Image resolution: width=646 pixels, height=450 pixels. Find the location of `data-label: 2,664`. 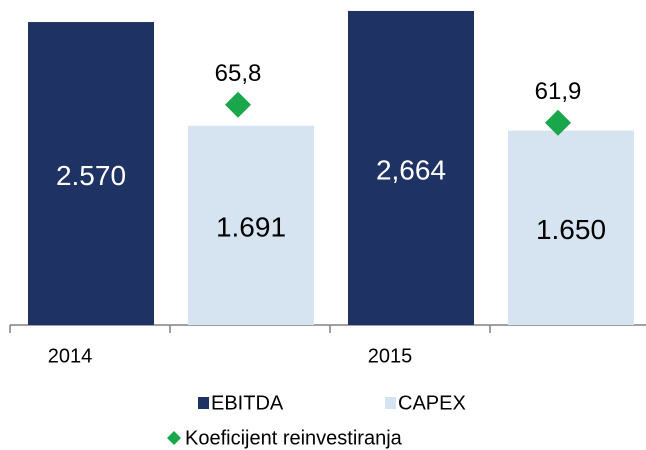

data-label: 2,664 is located at coordinates (411, 169).